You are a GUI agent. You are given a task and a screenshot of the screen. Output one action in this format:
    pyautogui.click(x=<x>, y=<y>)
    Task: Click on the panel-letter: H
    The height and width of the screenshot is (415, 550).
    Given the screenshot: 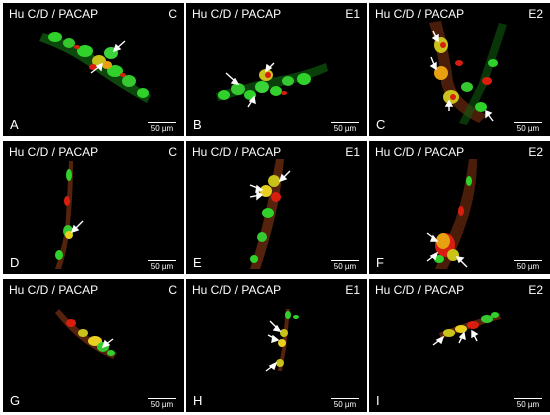 What is the action you would take?
    pyautogui.click(x=198, y=400)
    